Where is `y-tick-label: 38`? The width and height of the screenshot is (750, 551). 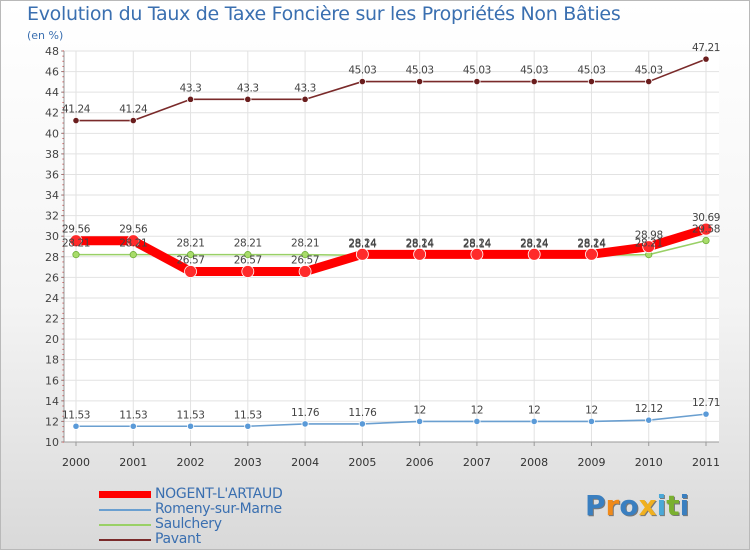 y-tick-label: 38 is located at coordinates (52, 154).